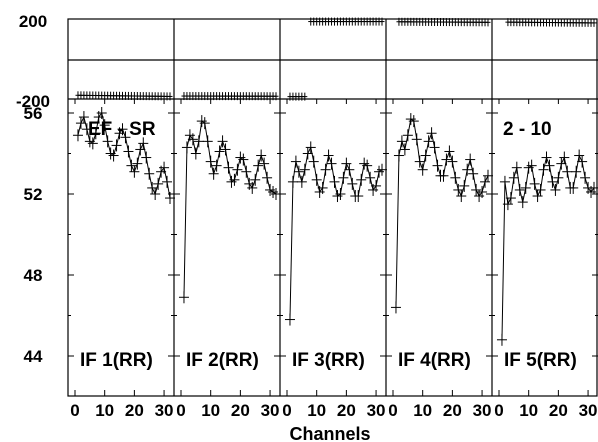  I want to click on panel-label: IF 5(RR), so click(540, 360).